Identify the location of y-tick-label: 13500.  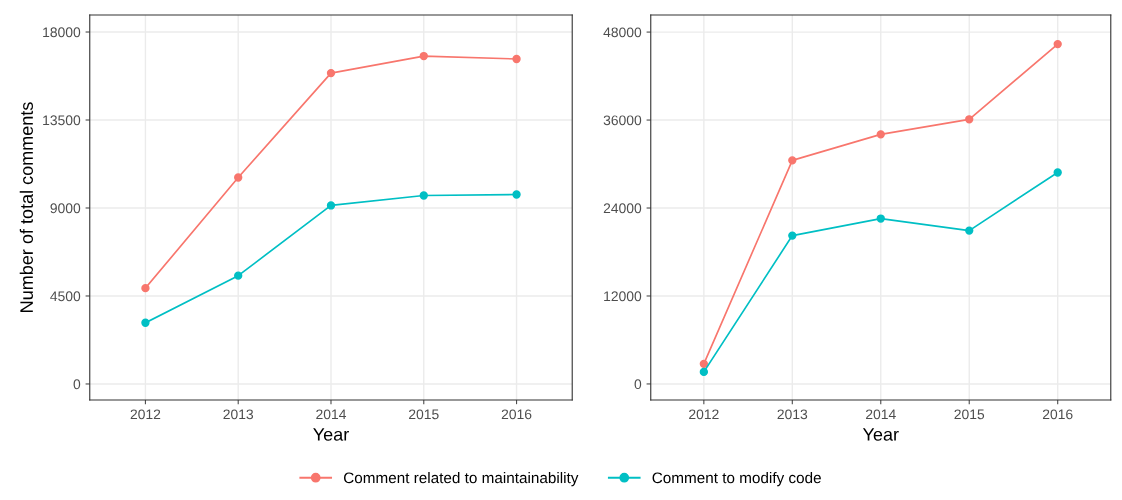
(62, 120).